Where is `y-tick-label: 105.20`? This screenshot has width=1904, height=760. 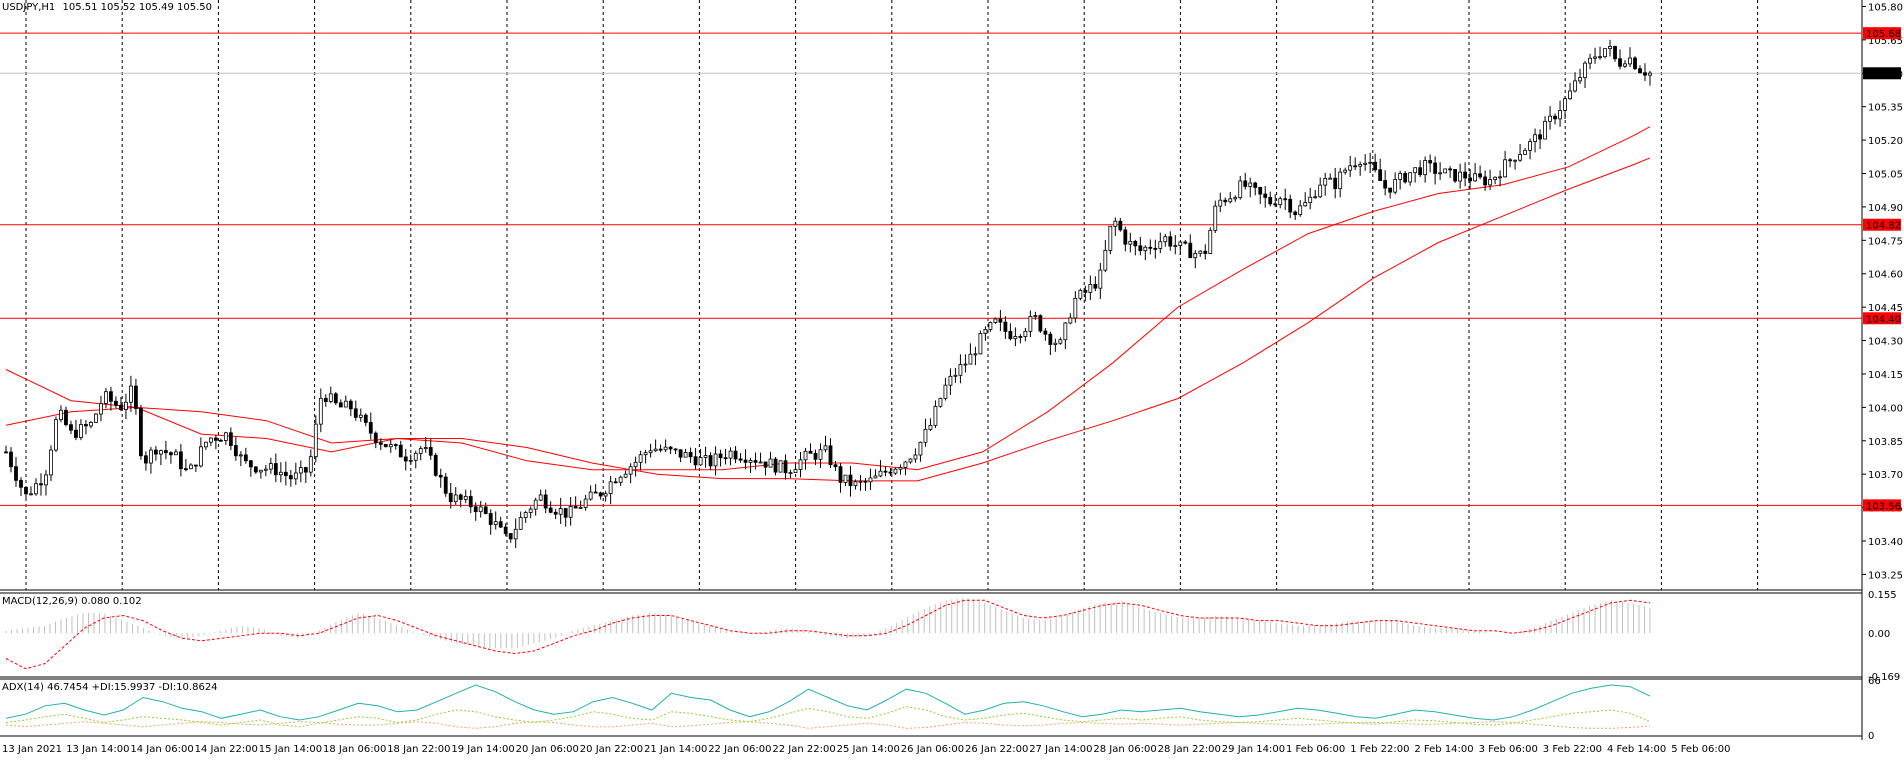
y-tick-label: 105.20 is located at coordinates (1885, 141).